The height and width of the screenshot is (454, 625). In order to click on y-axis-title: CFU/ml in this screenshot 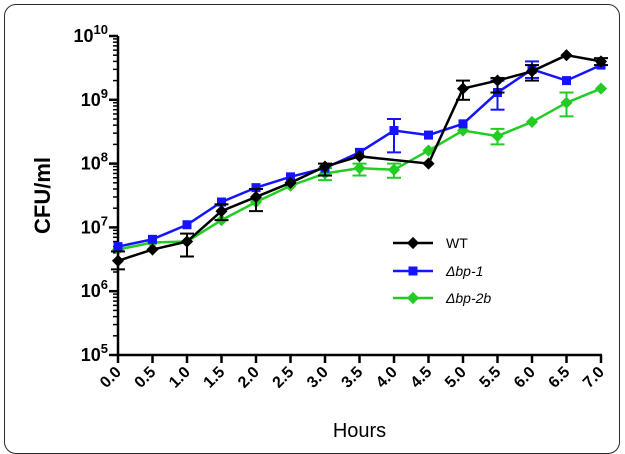, I will do `click(42, 195)`.